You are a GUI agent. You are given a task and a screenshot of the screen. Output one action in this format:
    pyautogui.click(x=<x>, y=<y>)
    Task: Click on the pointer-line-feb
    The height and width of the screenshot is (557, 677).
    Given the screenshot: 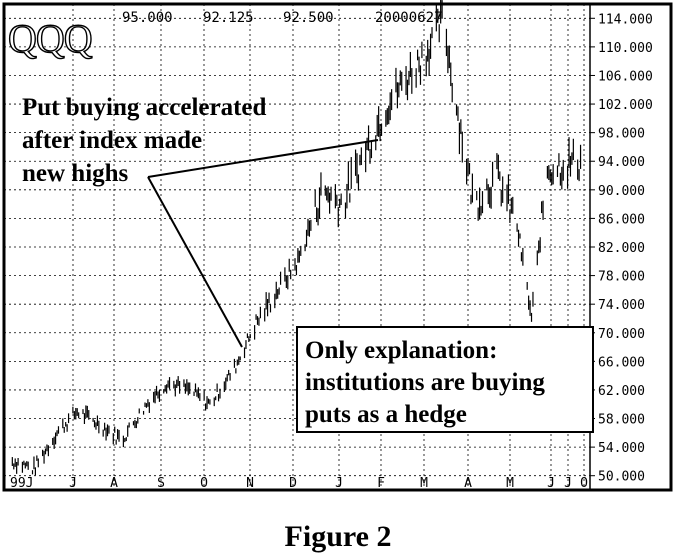 What is the action you would take?
    pyautogui.click(x=263, y=158)
    